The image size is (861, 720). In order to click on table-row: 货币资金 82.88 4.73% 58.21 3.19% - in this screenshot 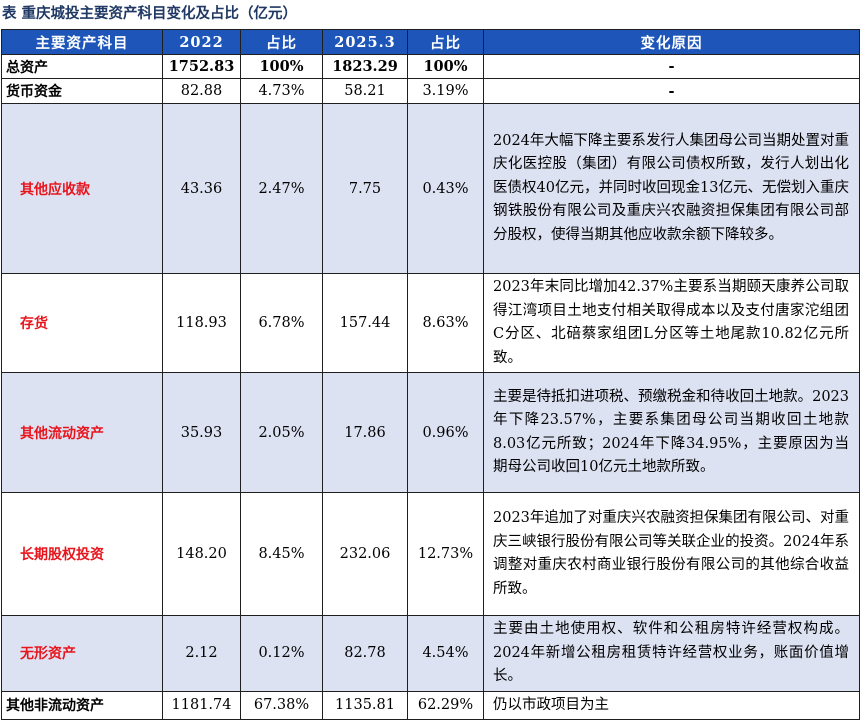, I will do `click(430, 91)`.